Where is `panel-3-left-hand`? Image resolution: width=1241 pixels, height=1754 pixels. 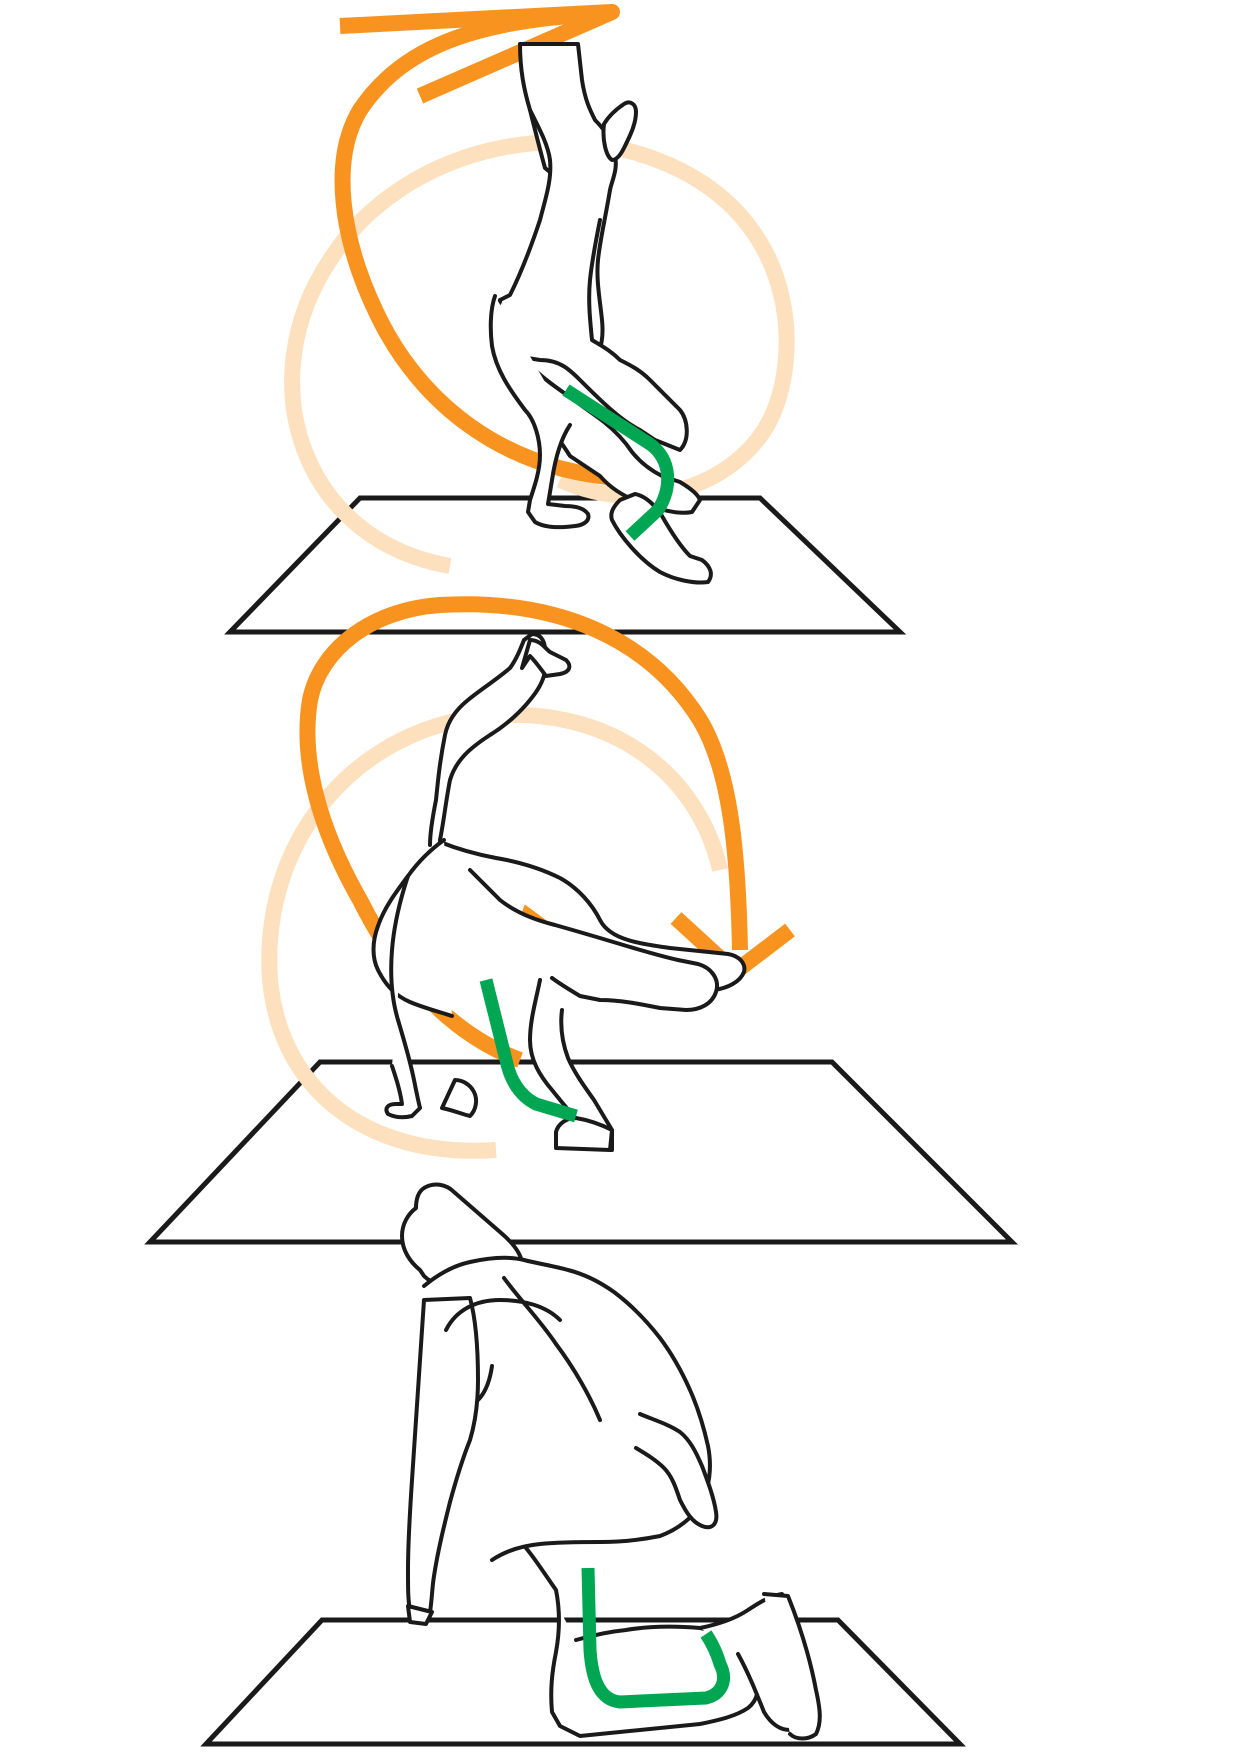
panel-3-left-hand is located at coordinates (420, 1615).